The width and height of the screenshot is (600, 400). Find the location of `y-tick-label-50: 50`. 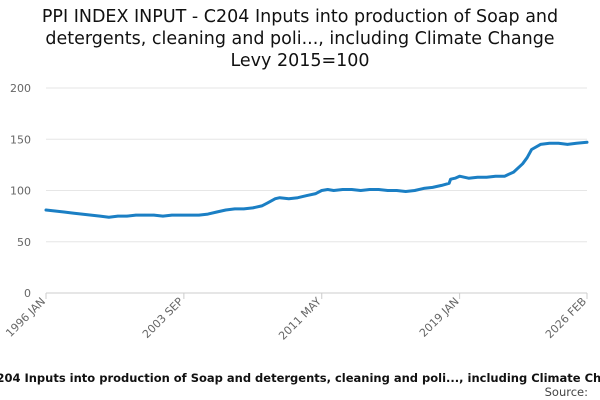

y-tick-label-50: 50 is located at coordinates (24, 242).